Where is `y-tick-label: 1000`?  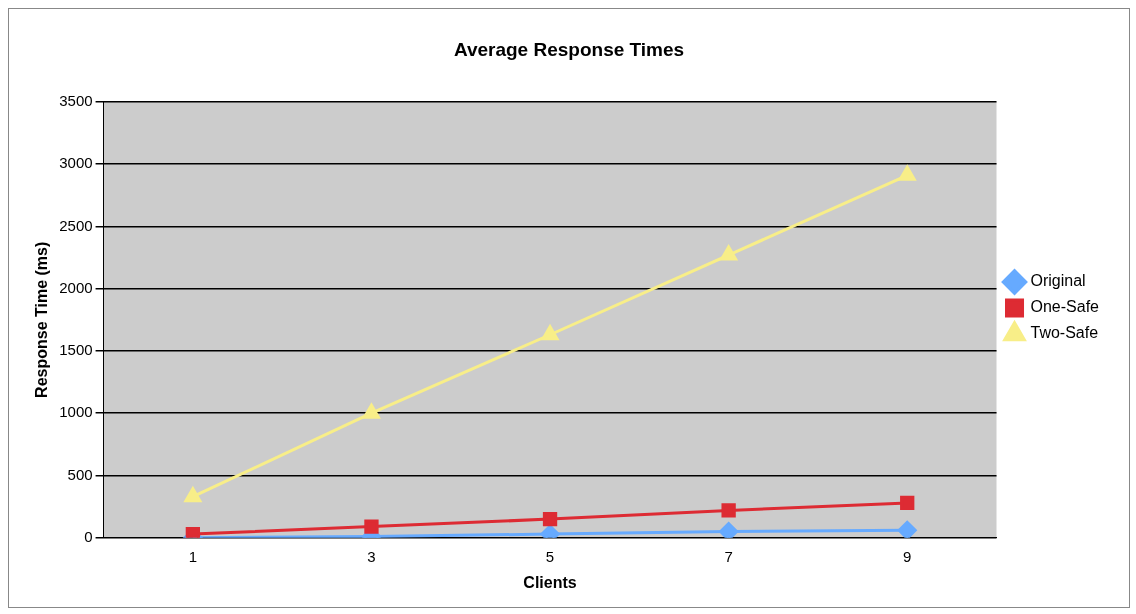
y-tick-label: 1000 is located at coordinates (76, 412).